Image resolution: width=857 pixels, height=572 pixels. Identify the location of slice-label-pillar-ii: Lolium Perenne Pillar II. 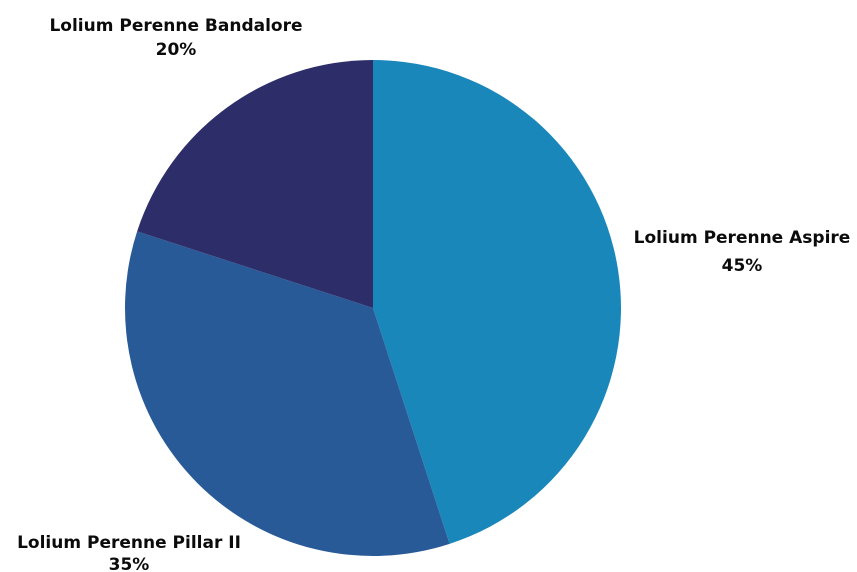
(129, 543).